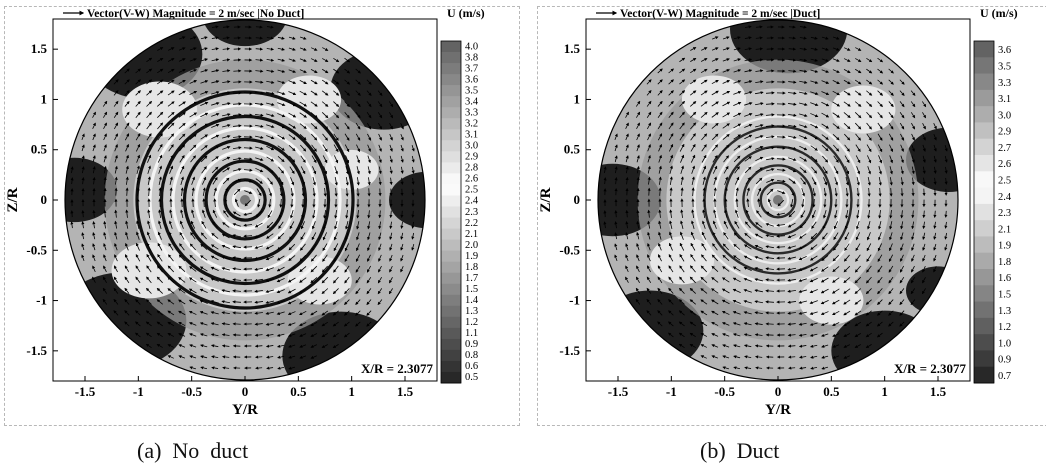  I want to click on colorbar-label: 3.6, so click(1004, 50).